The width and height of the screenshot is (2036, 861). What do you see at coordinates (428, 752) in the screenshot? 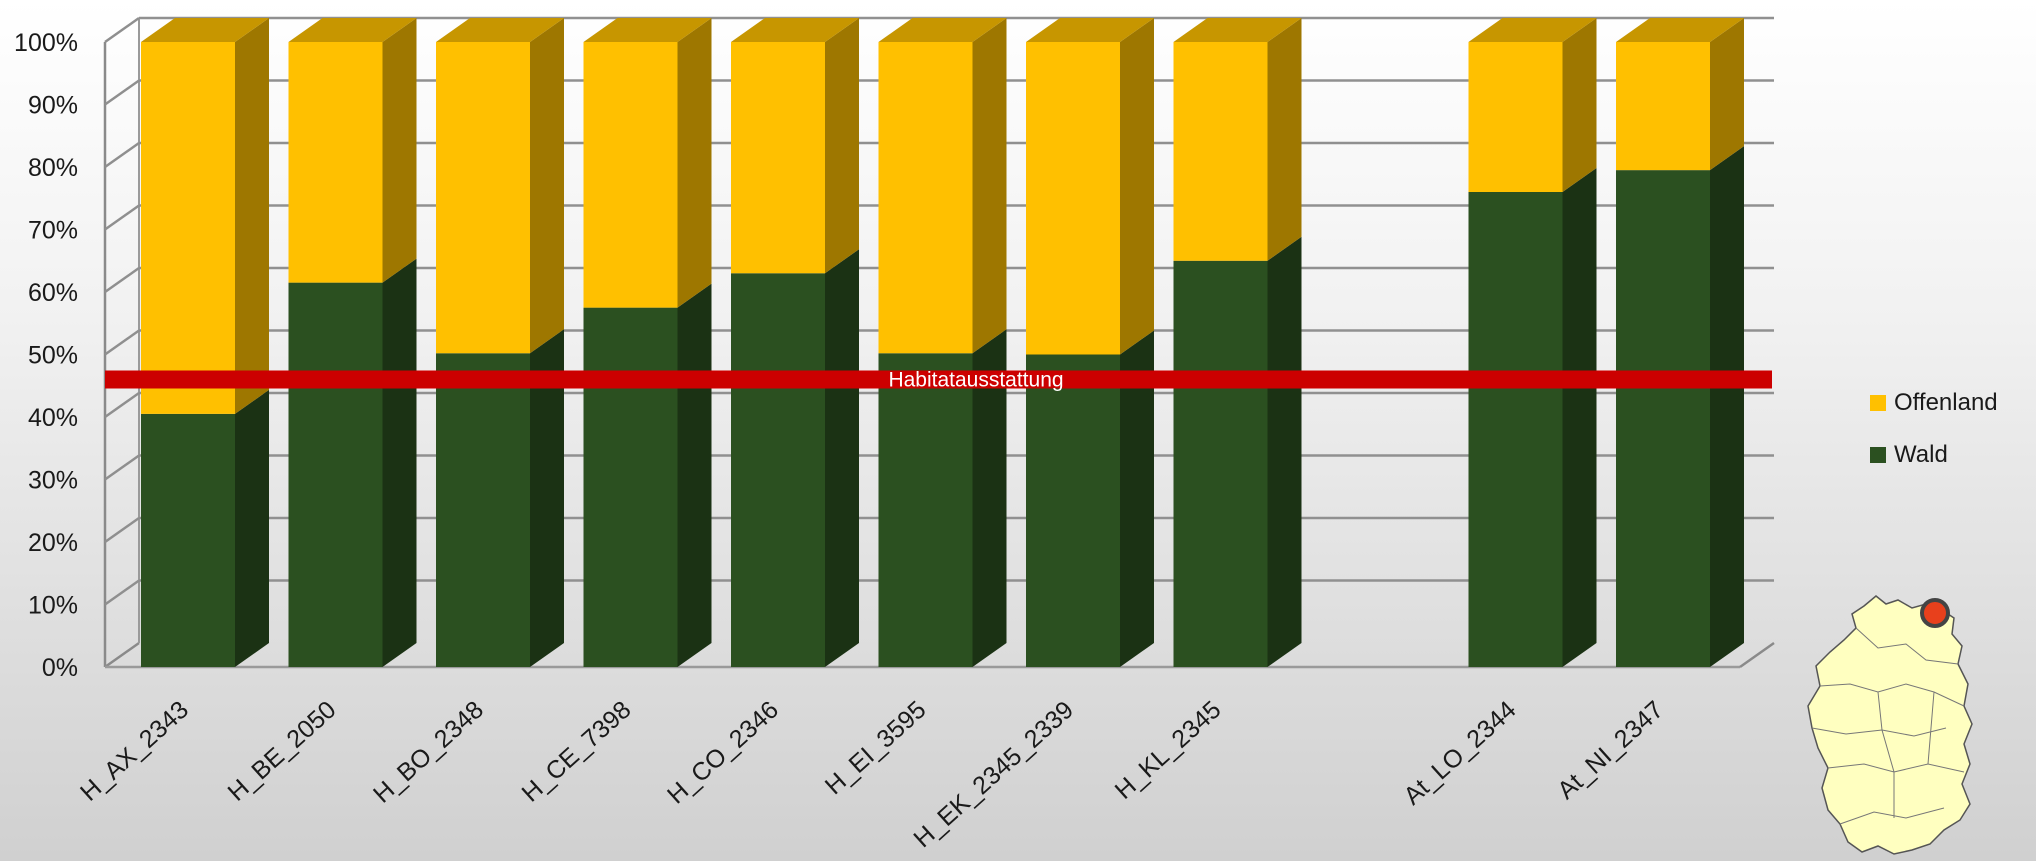
I see `x-tick-label: H_BO_2348` at bounding box center [428, 752].